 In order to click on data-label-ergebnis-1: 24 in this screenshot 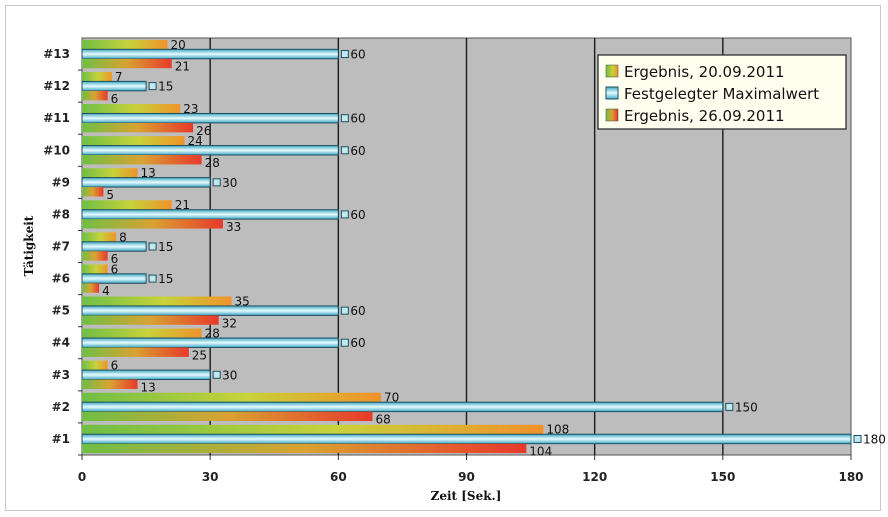, I will do `click(195, 141)`.